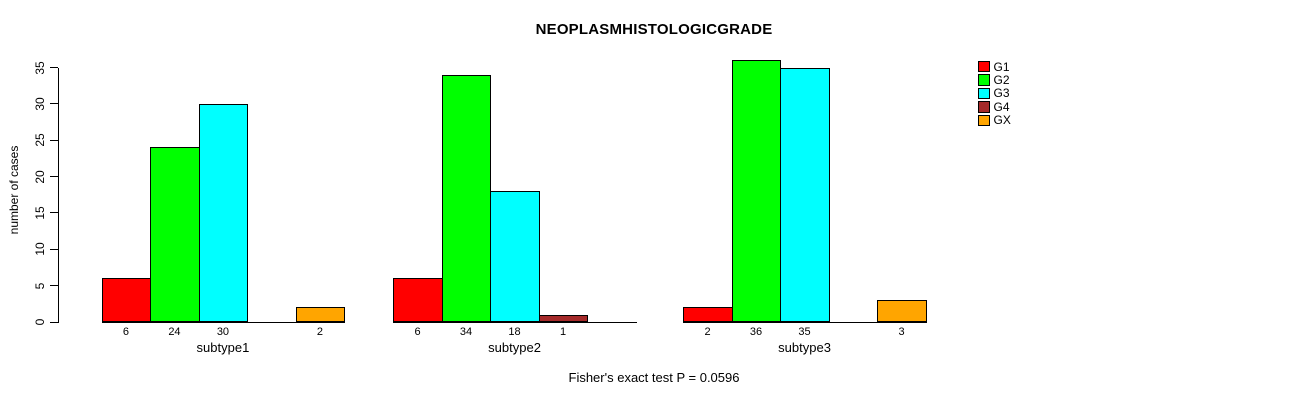 Image resolution: width=1290 pixels, height=400 pixels. I want to click on y-tick-label: 30, so click(40, 104).